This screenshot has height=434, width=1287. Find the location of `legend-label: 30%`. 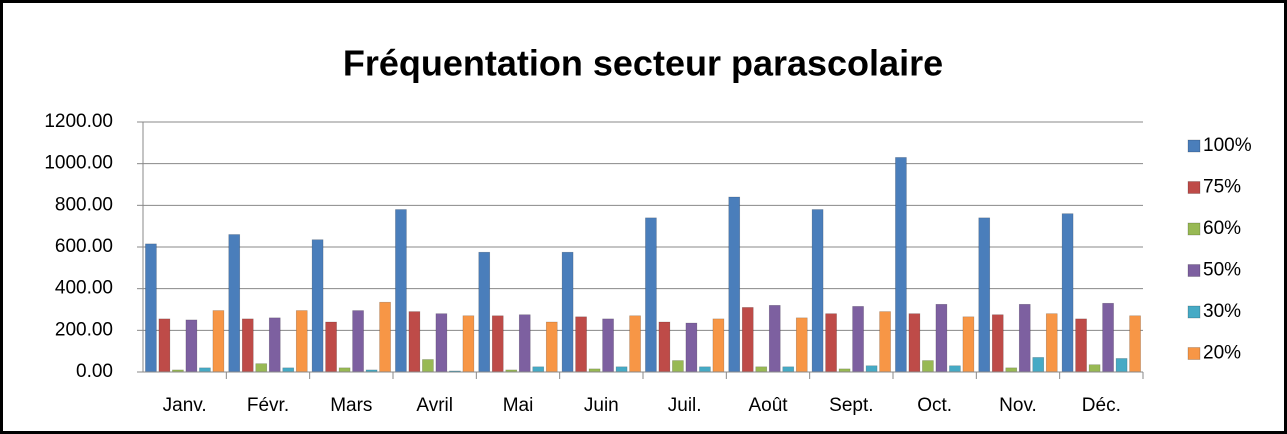

legend-label: 30% is located at coordinates (1222, 311).